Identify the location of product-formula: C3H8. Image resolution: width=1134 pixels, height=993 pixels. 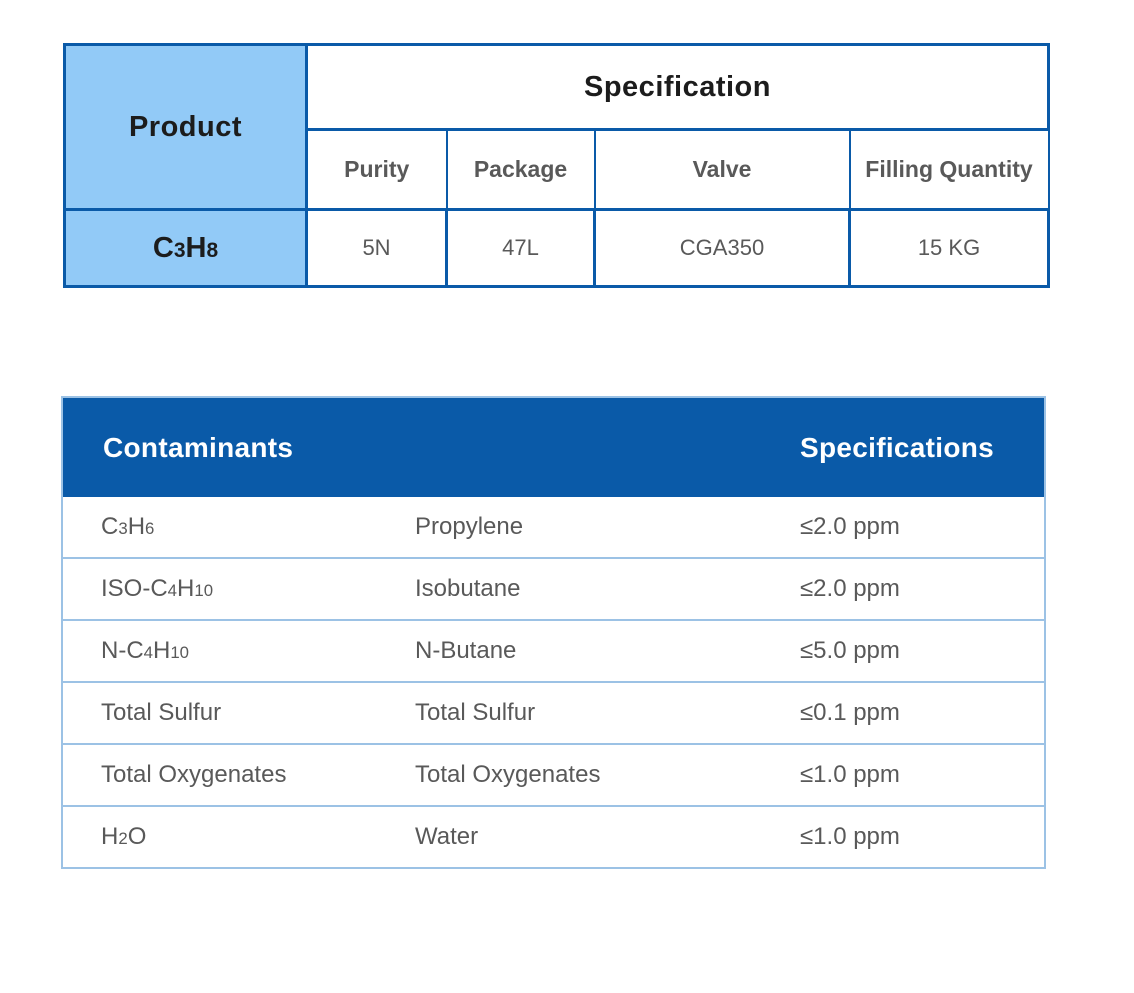
(185, 247).